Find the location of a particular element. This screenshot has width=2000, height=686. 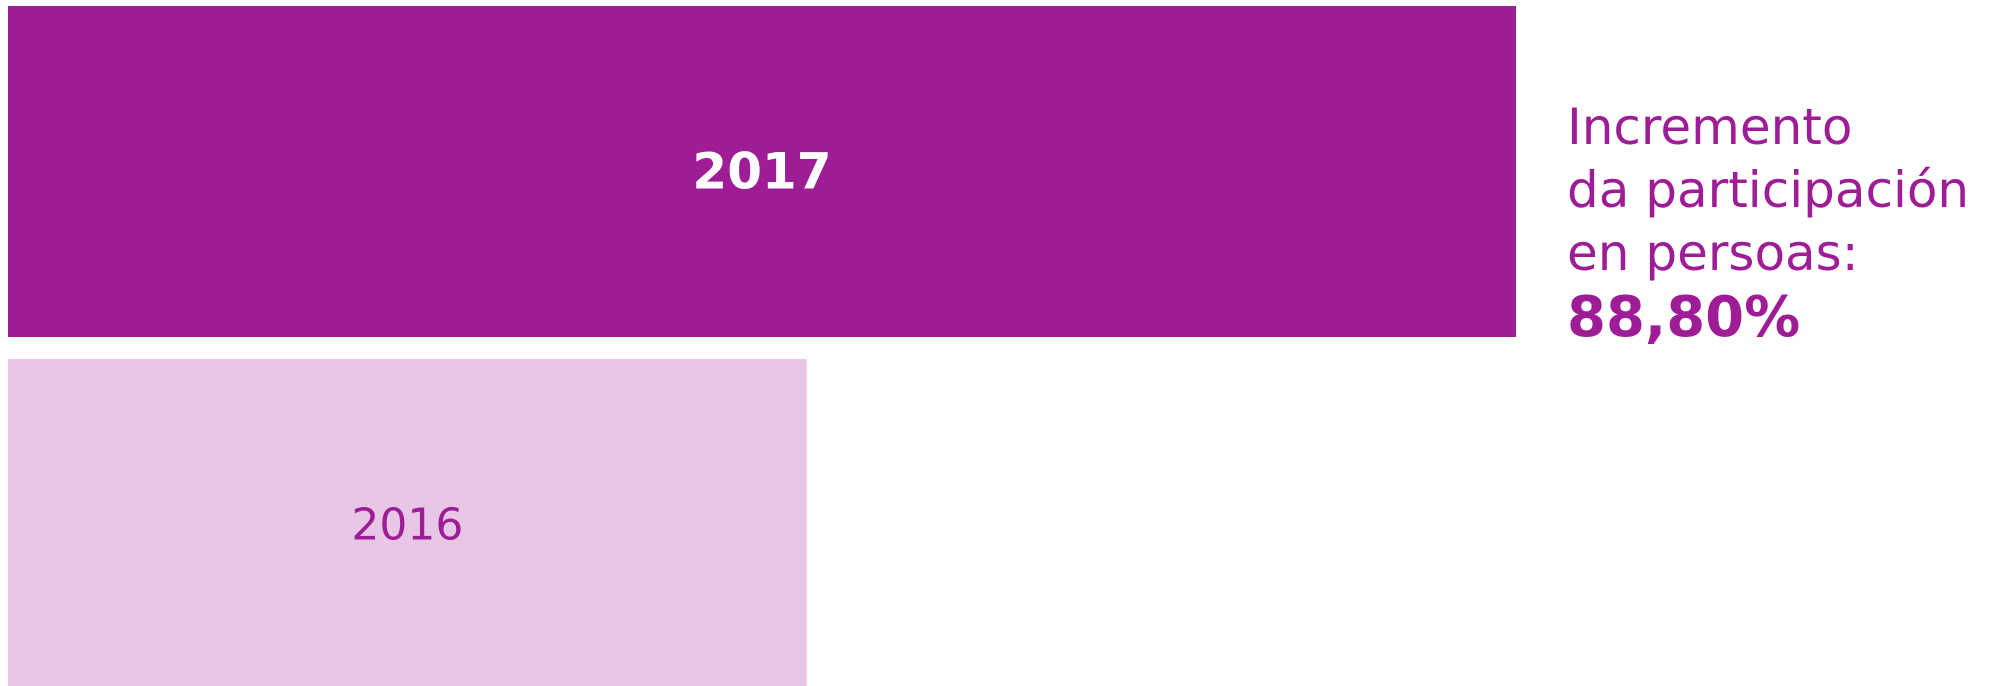

annotation-line: da participación is located at coordinates (1768, 190).